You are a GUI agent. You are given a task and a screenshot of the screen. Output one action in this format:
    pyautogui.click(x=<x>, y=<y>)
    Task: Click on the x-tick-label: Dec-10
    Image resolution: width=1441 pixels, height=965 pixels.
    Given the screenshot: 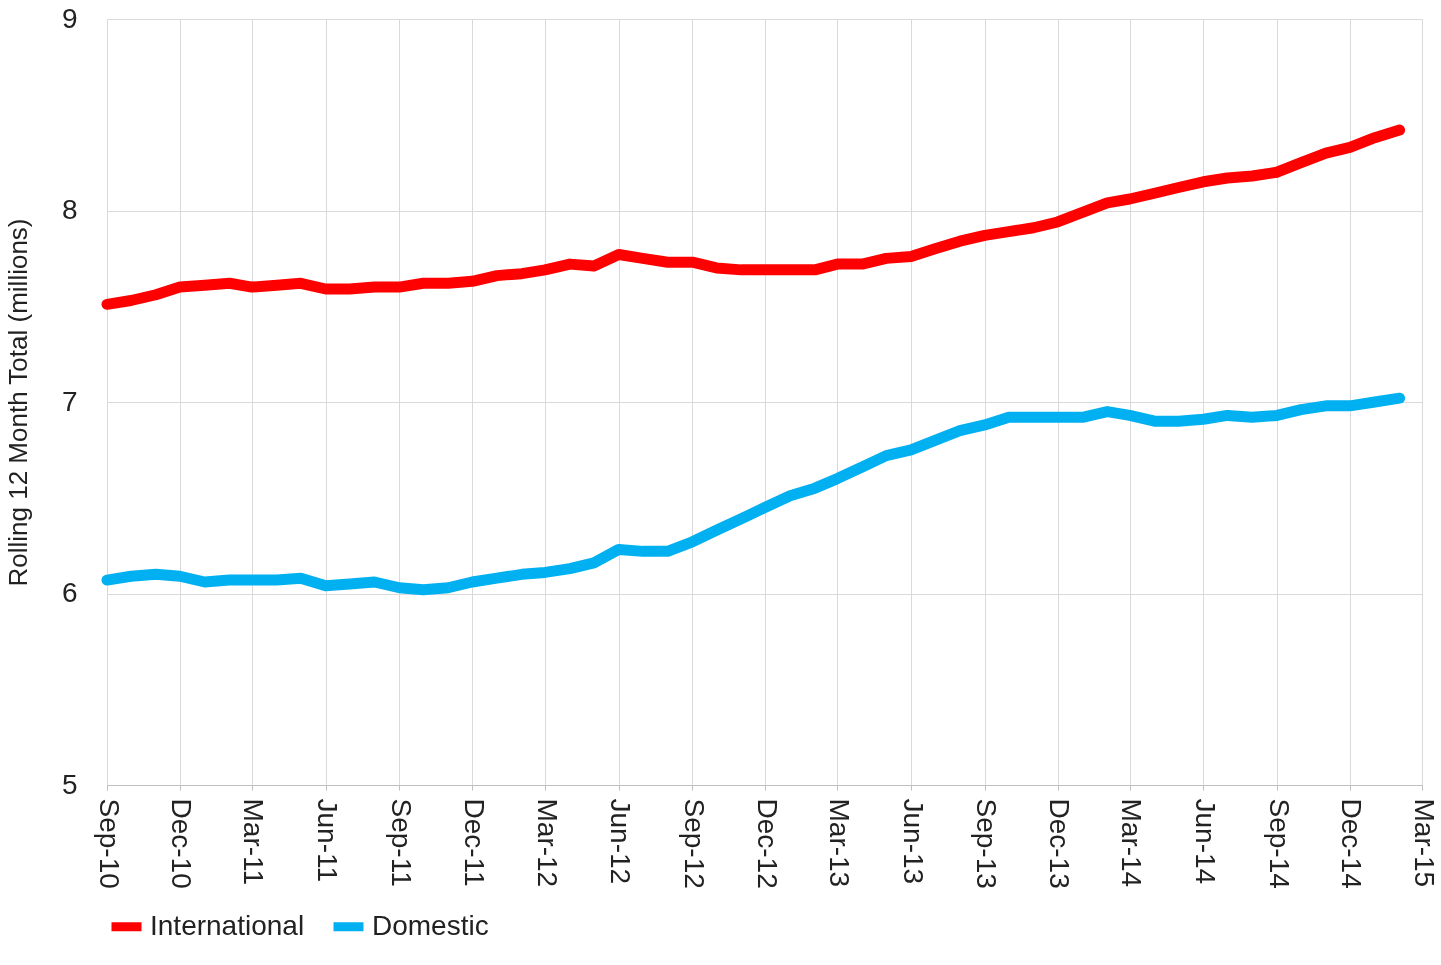 What is the action you would take?
    pyautogui.click(x=182, y=843)
    